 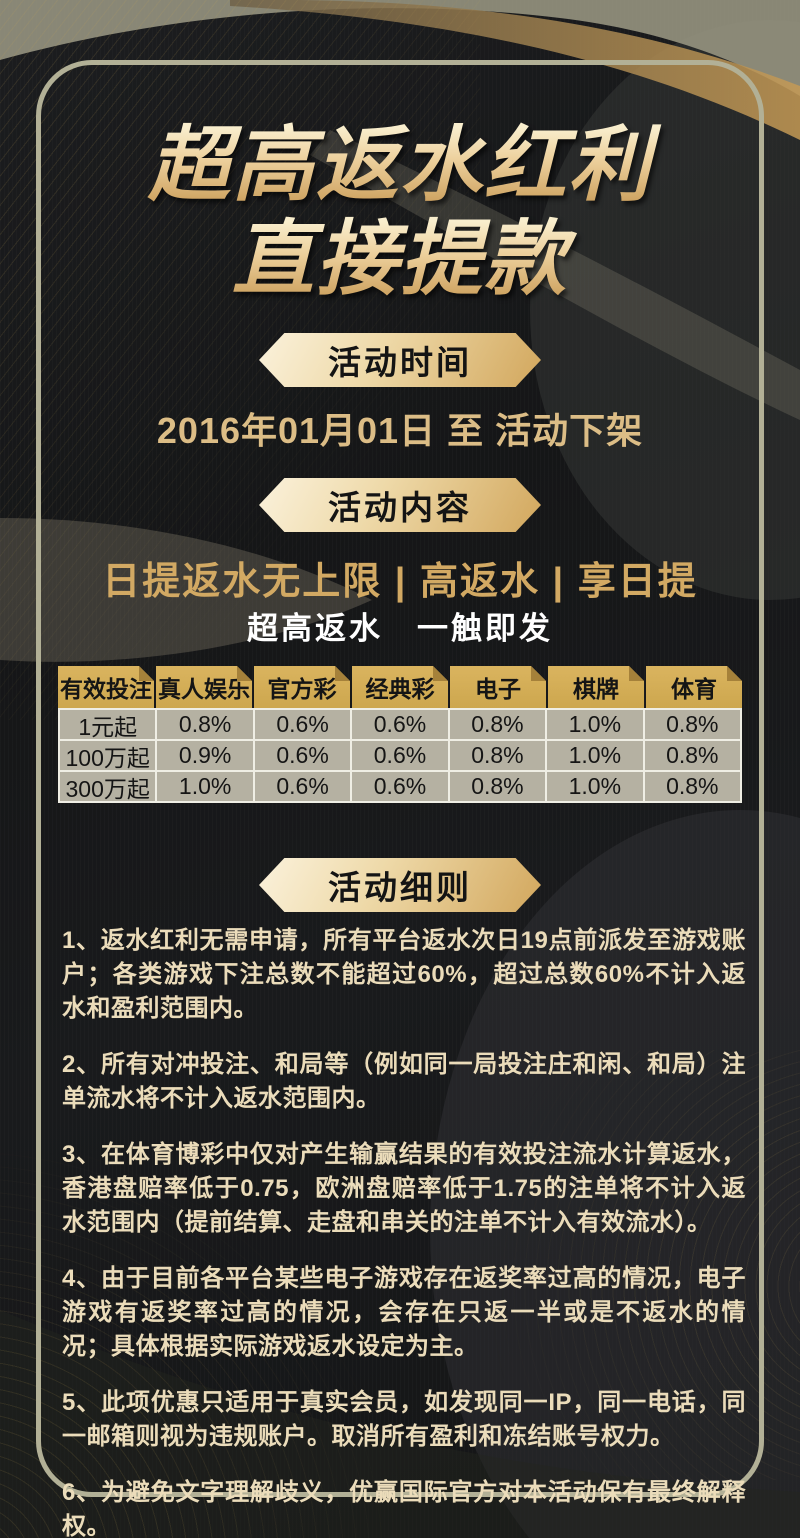 What do you see at coordinates (302, 687) in the screenshot?
I see `table-header-cell: 官方彩` at bounding box center [302, 687].